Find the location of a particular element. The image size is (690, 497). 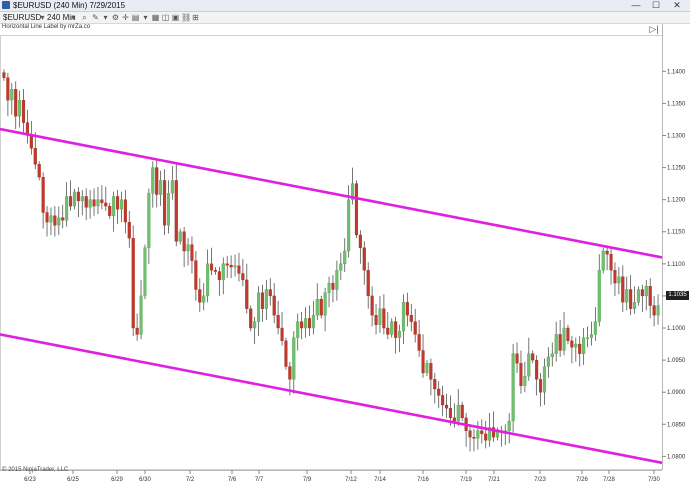

last-price-marker: 1.1035 is located at coordinates (677, 295).